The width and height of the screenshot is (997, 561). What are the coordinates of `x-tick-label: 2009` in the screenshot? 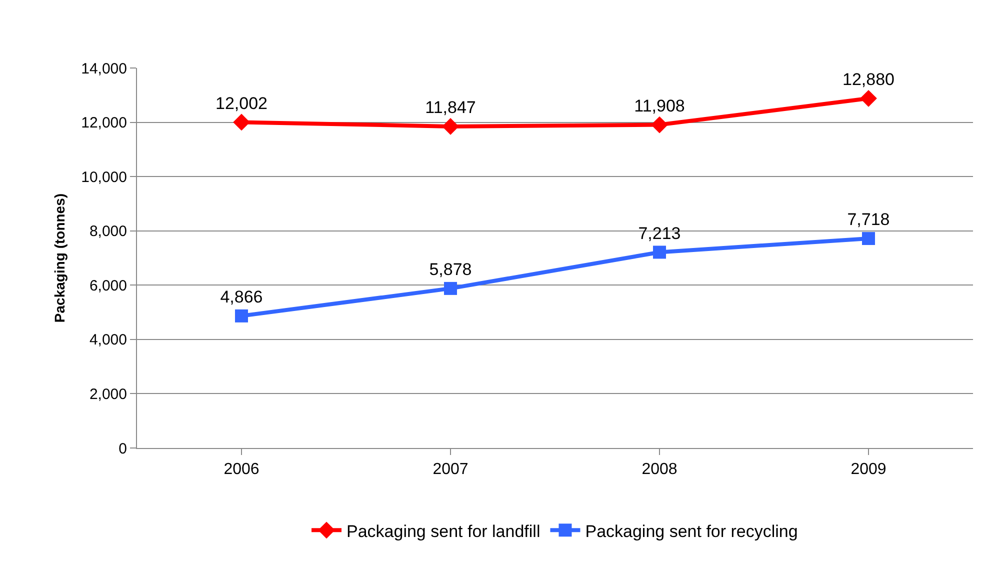 It's located at (868, 469).